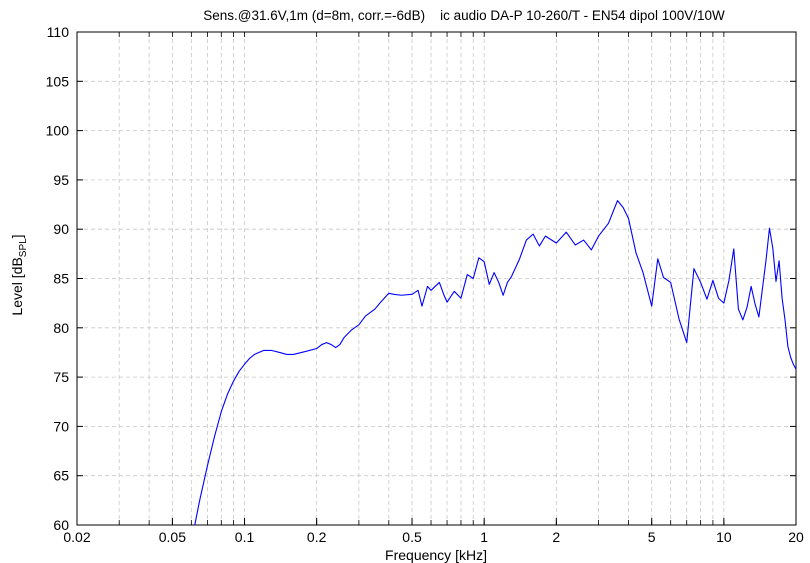 The width and height of the screenshot is (810, 563). I want to click on x-axis-title: Frequency [kHz], so click(436, 555).